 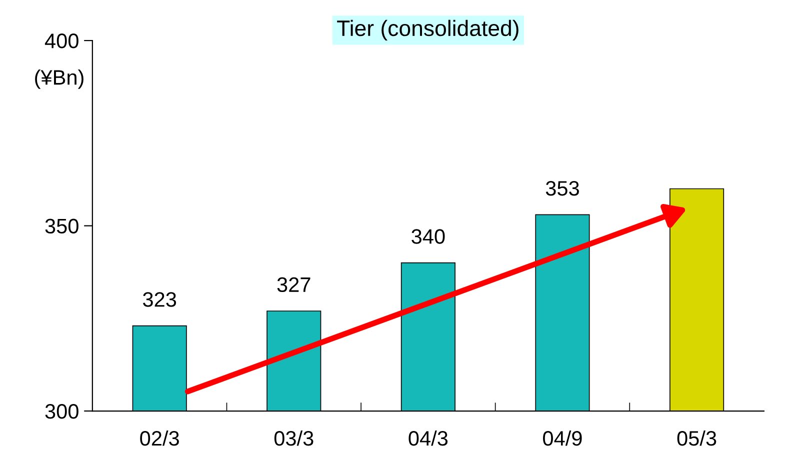 I want to click on chart-title: Tier (consolidated), so click(x=427, y=30).